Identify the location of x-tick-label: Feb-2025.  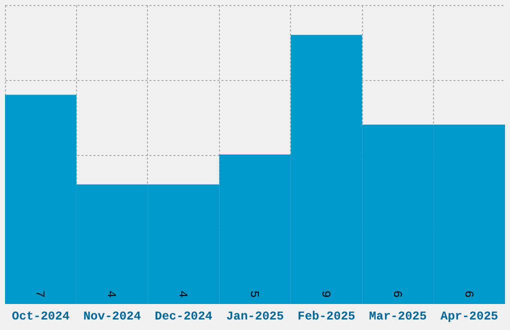
(327, 317).